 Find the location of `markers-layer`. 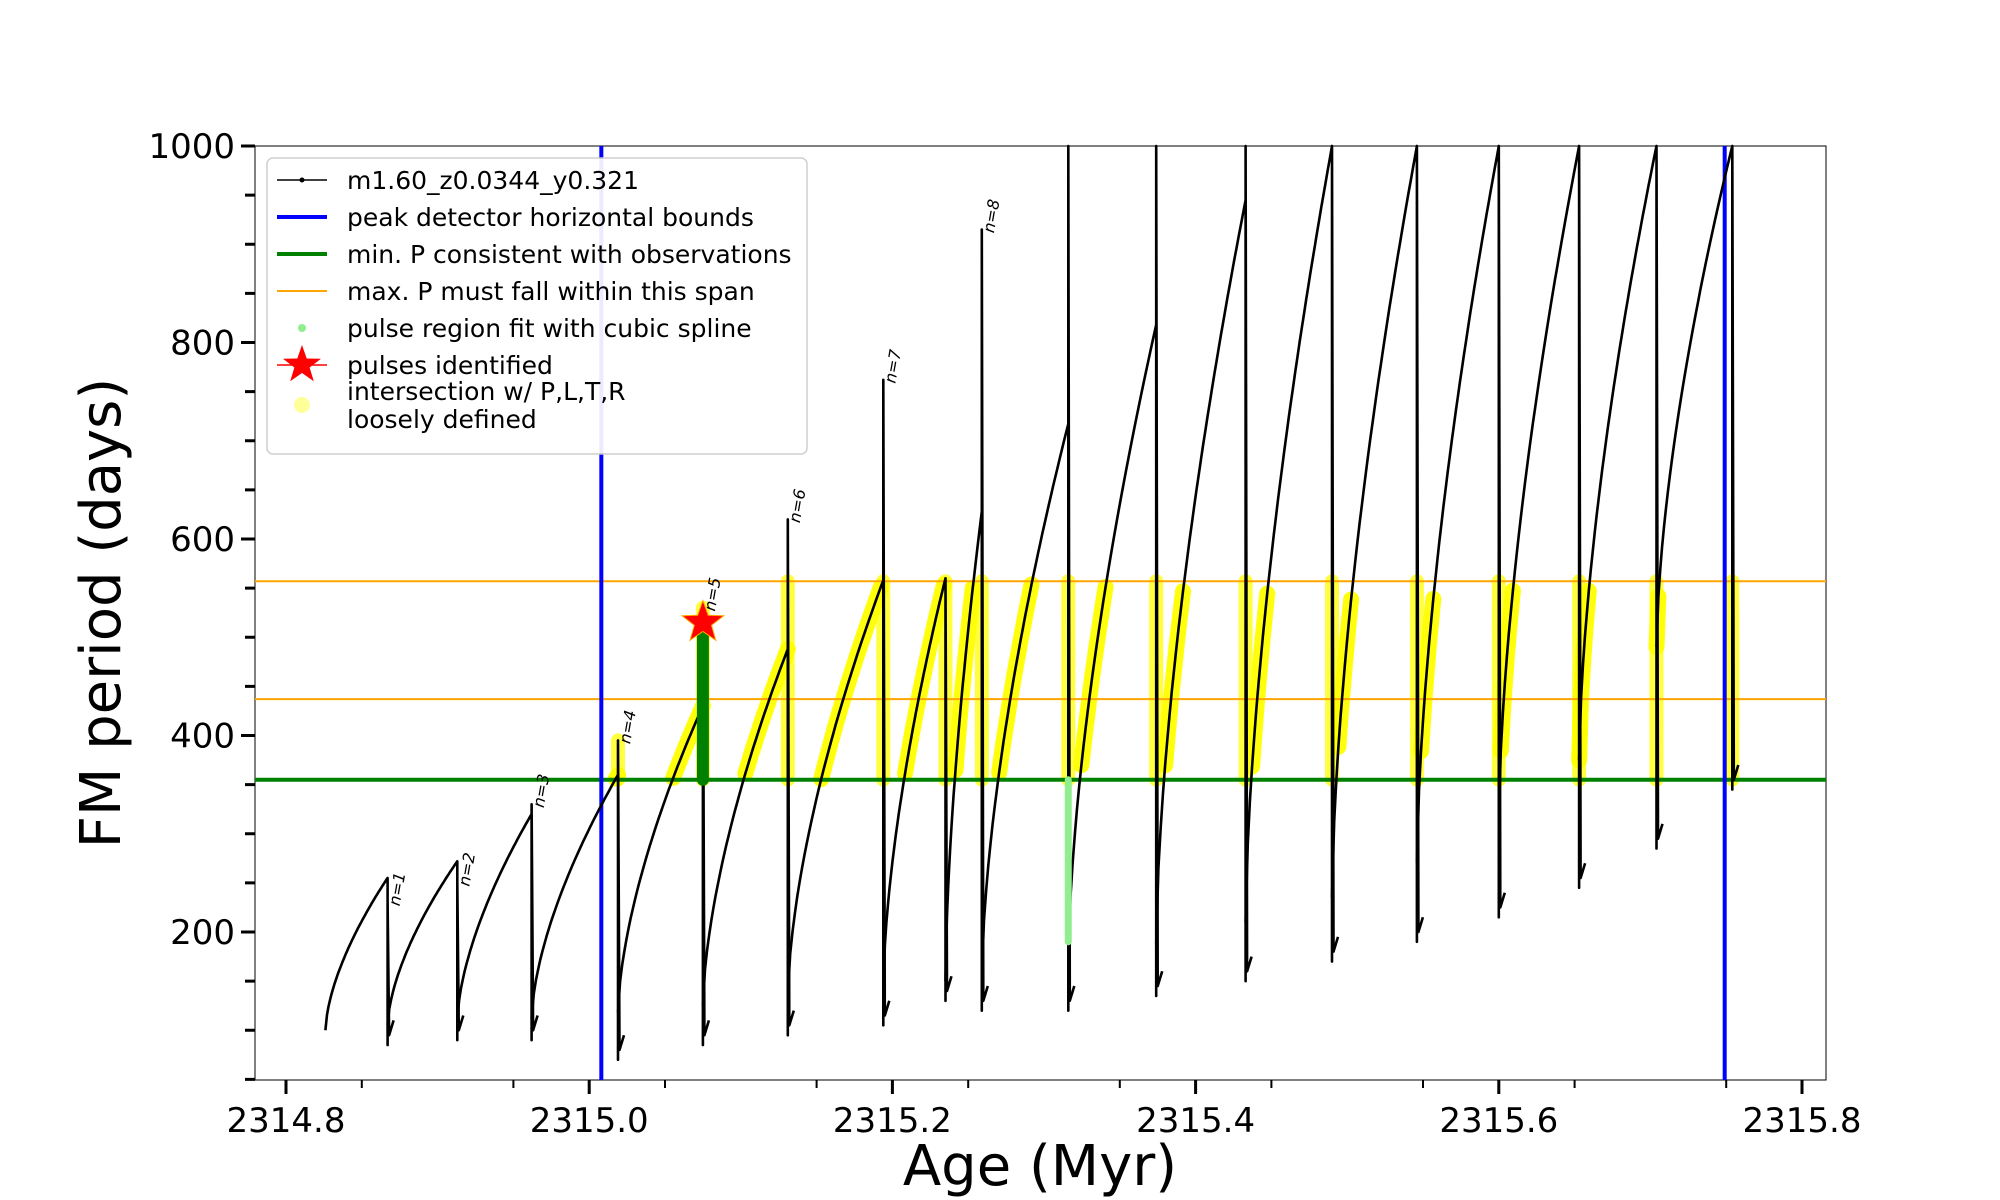

markers-layer is located at coordinates (876, 772).